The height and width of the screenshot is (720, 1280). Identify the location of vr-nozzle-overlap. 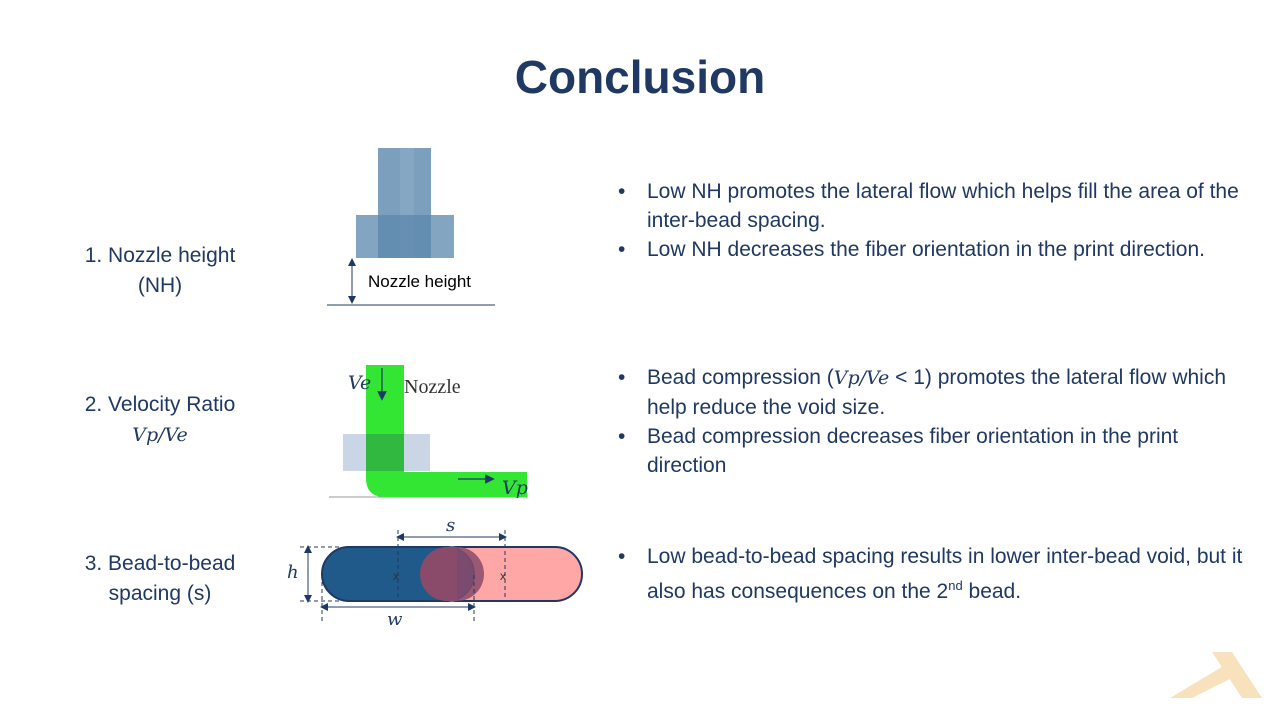
(385, 452).